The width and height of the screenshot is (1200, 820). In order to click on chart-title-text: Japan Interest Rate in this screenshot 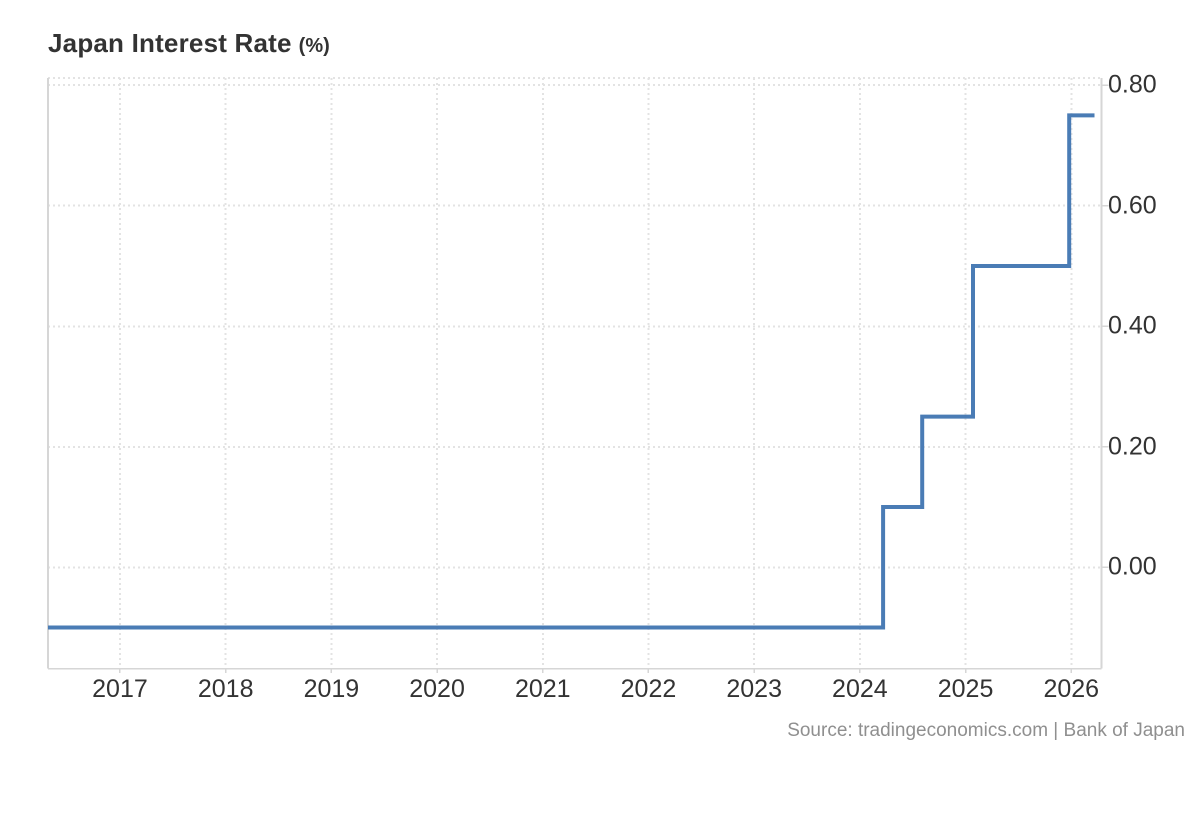, I will do `click(170, 43)`.